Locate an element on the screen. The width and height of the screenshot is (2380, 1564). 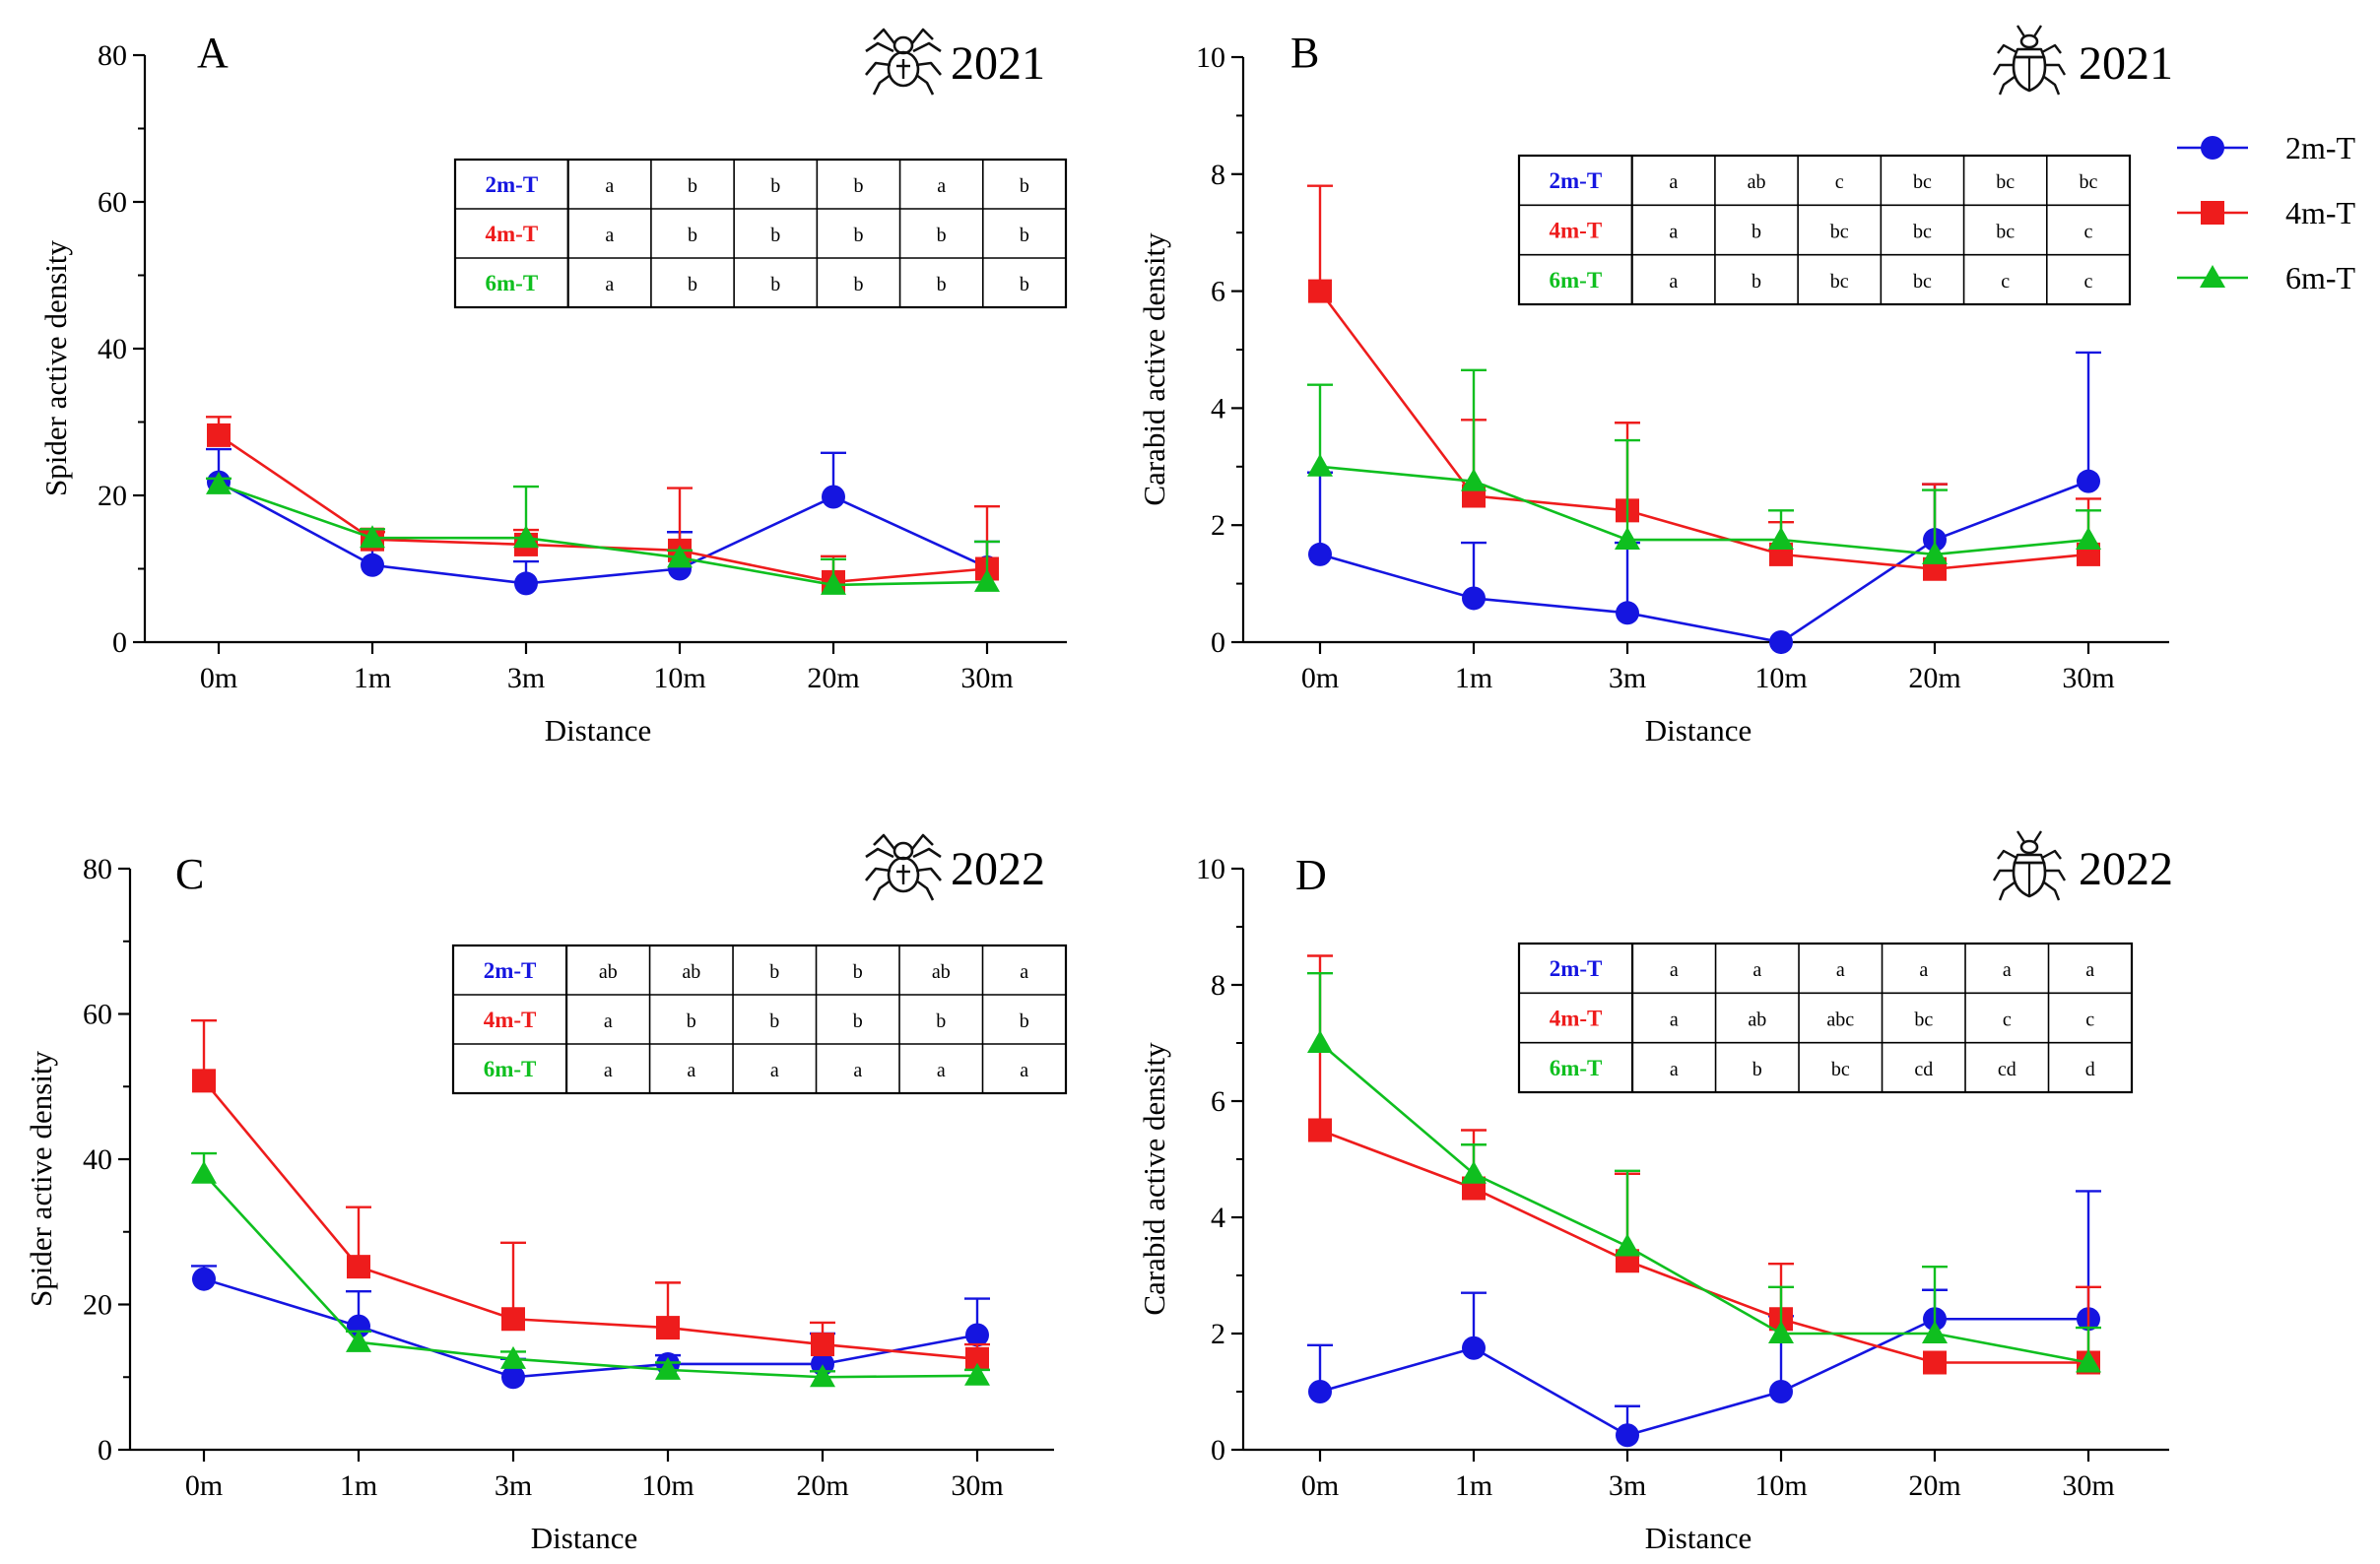
significance-table: 2m-T ab ab b b ab a4m-T a b b b b b6m-T a a a a a a is located at coordinates (759, 1019).